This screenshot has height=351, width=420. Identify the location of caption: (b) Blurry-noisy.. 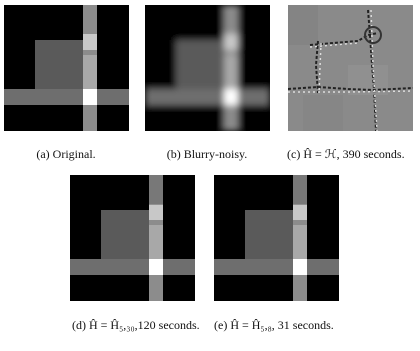
(207, 154).